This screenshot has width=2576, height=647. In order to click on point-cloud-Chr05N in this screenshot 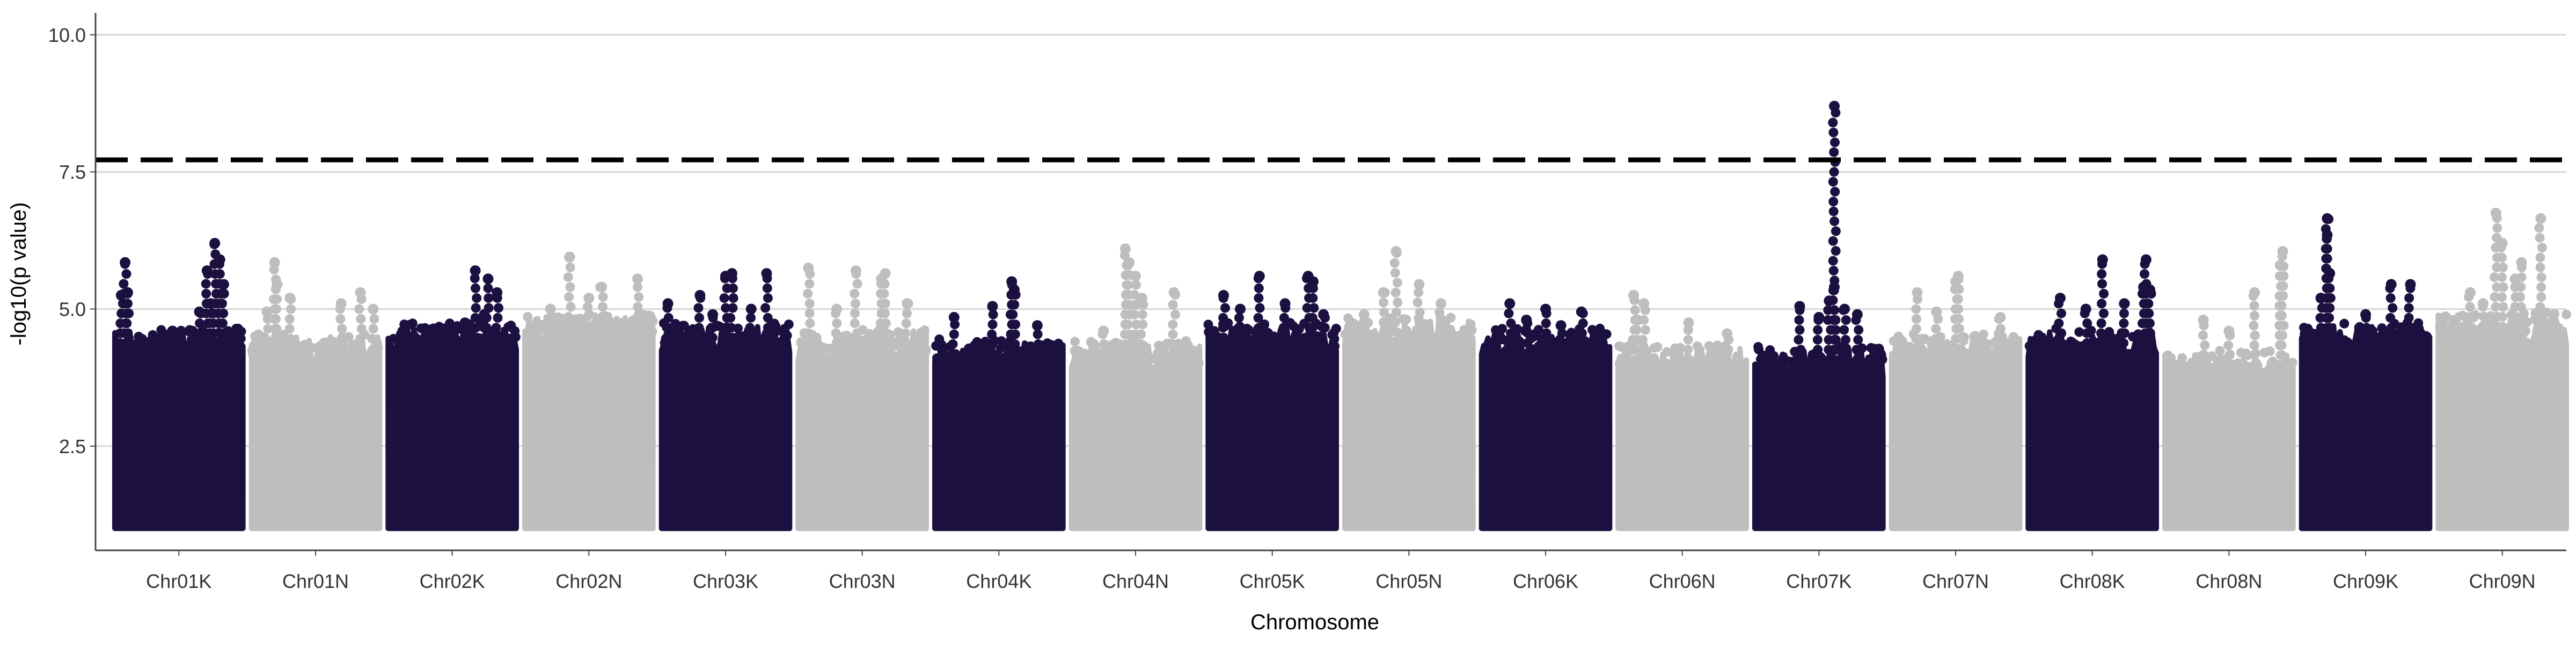, I will do `click(1409, 424)`.